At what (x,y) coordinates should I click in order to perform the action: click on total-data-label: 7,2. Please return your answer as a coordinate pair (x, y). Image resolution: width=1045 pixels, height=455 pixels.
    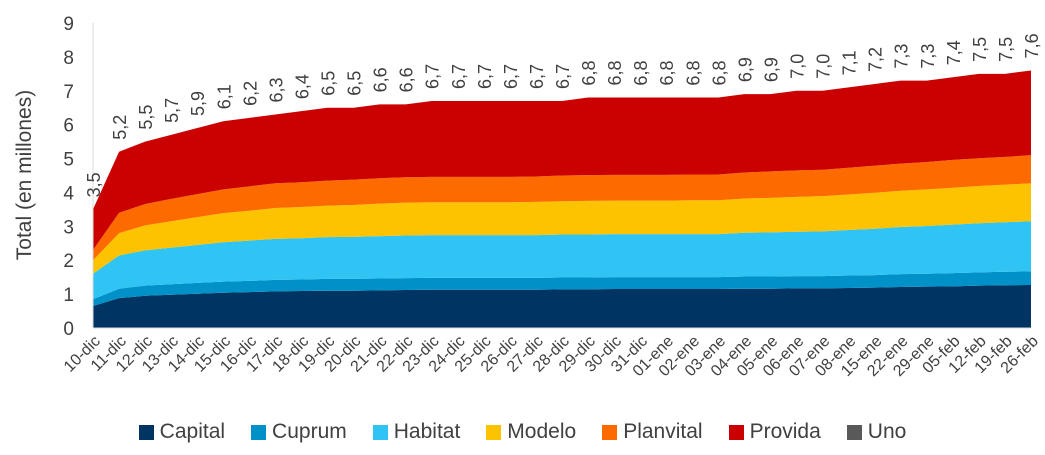
    Looking at the image, I should click on (876, 59).